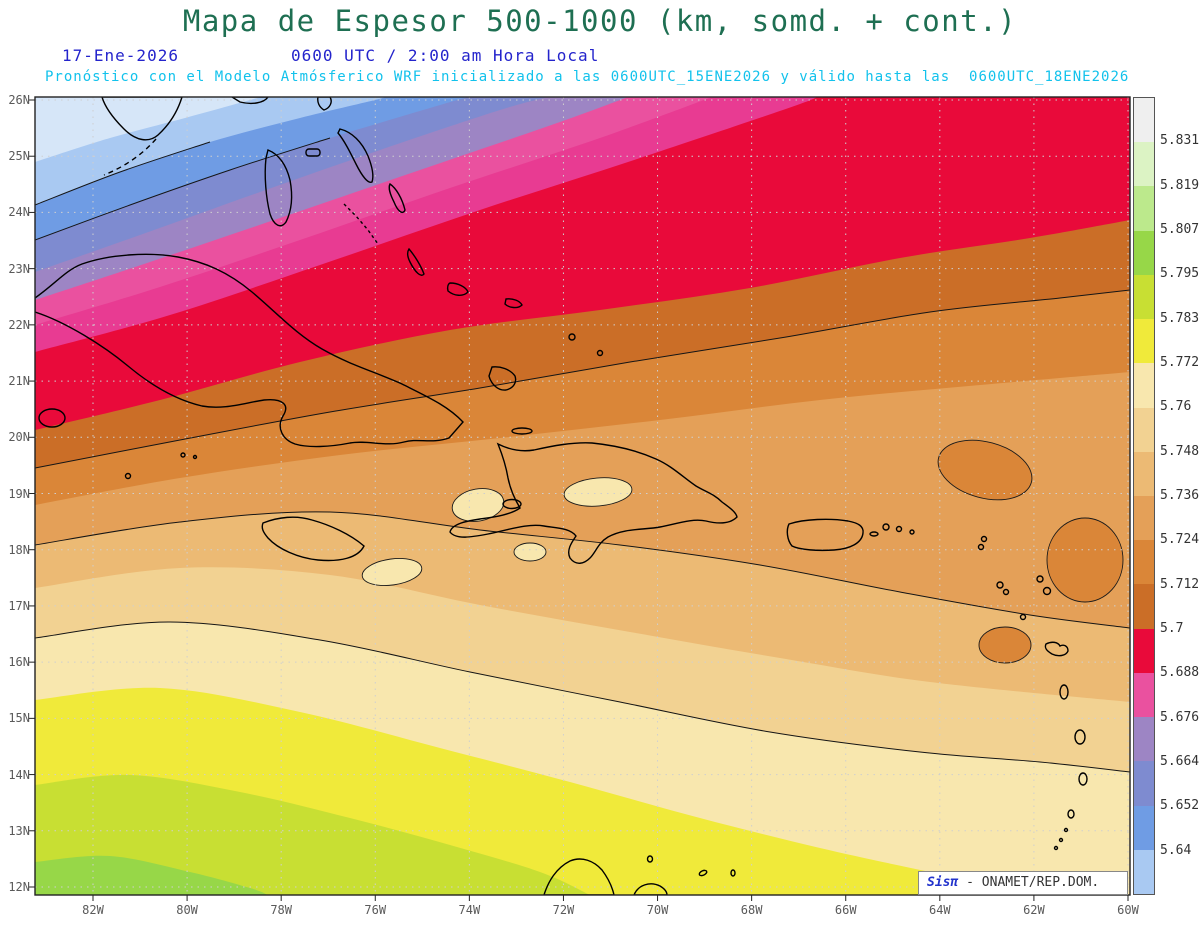 This screenshot has height=927, width=1200. Describe the element at coordinates (657, 910) in the screenshot. I see `lon-label: 70W` at that location.